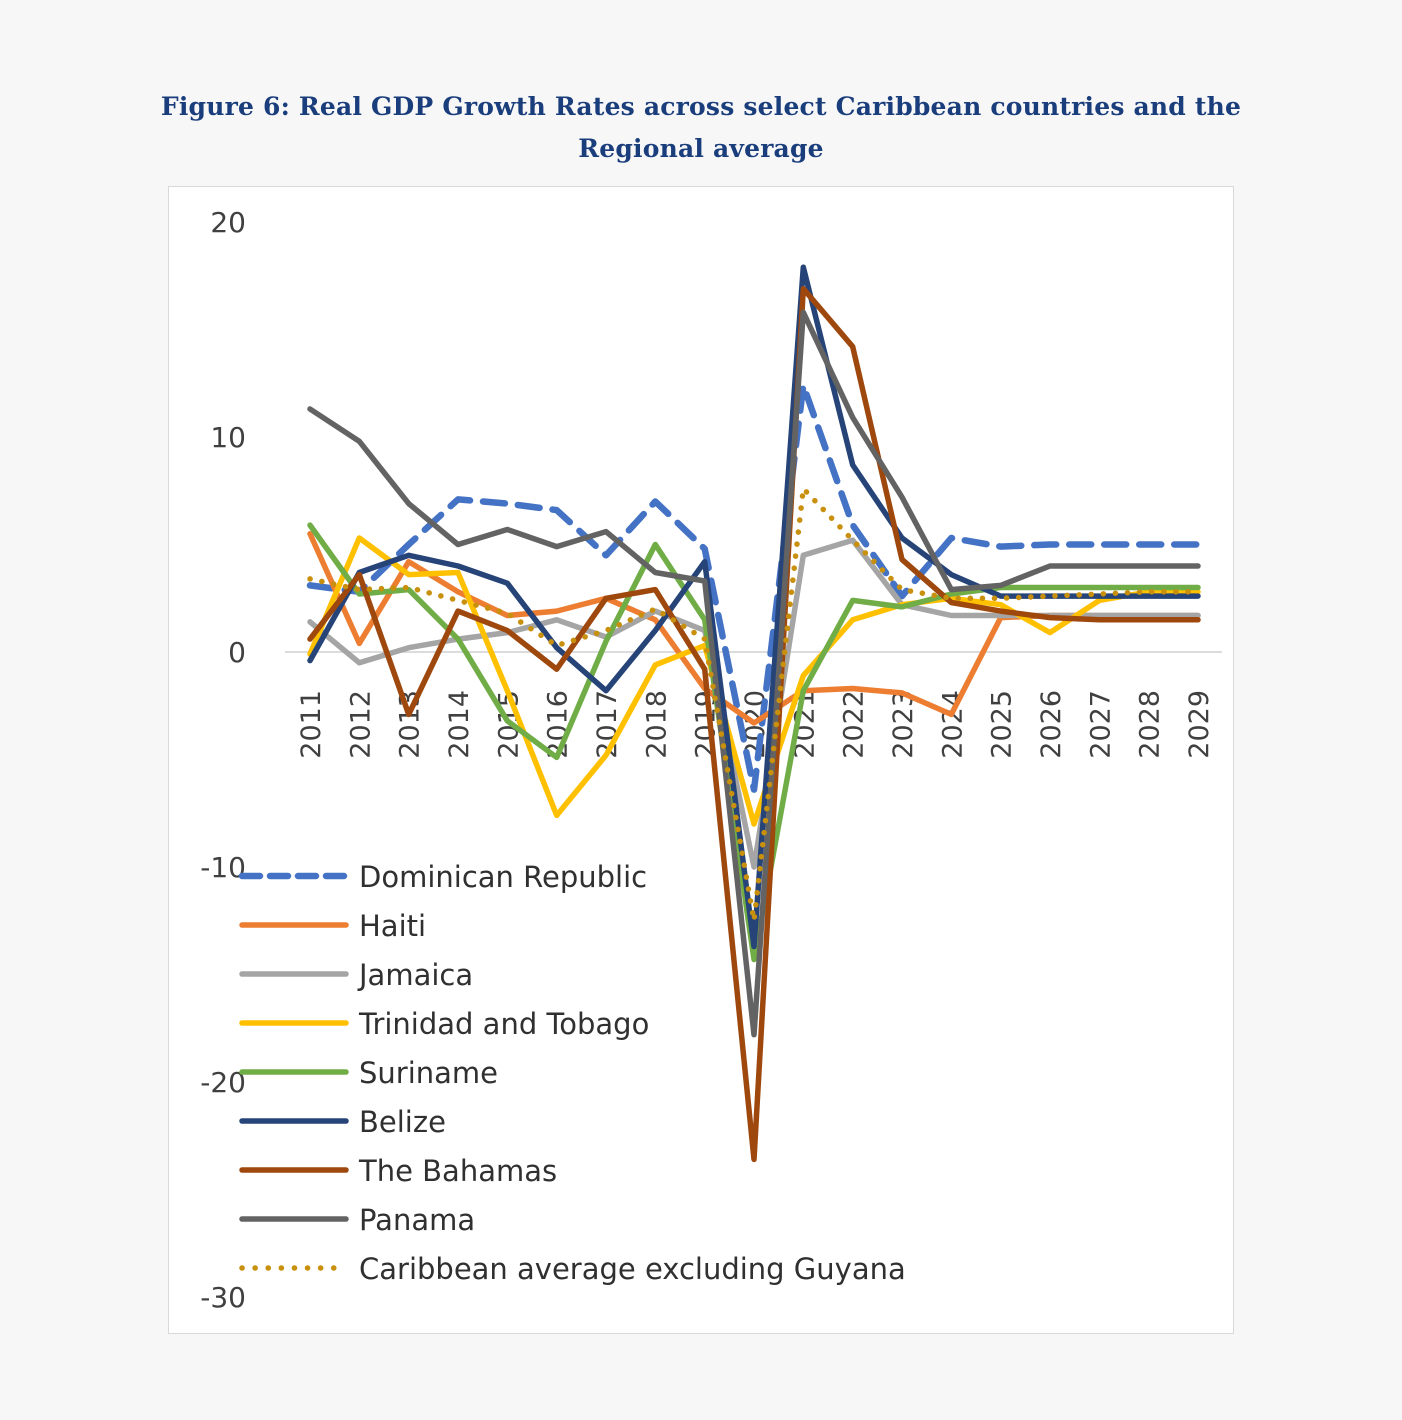 The width and height of the screenshot is (1402, 1420). I want to click on x-tick-label: 2014, so click(459, 724).